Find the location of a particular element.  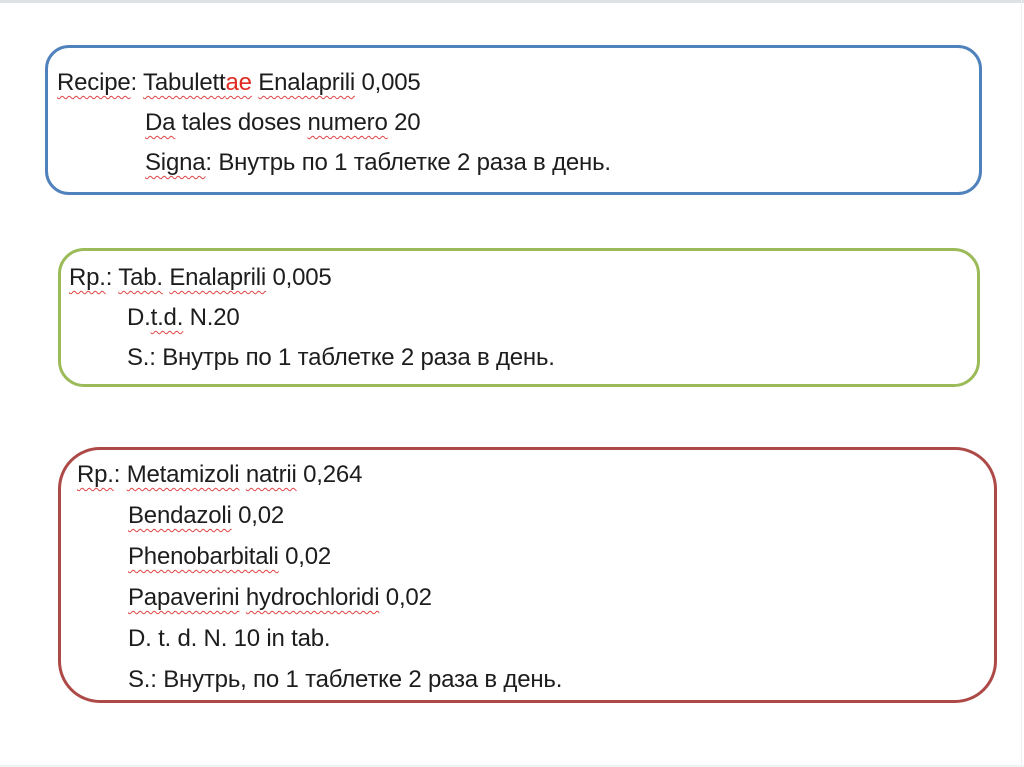

text-segment: S.: Внутрь по 1 таблетке 2 раза в день. is located at coordinates (341, 357).